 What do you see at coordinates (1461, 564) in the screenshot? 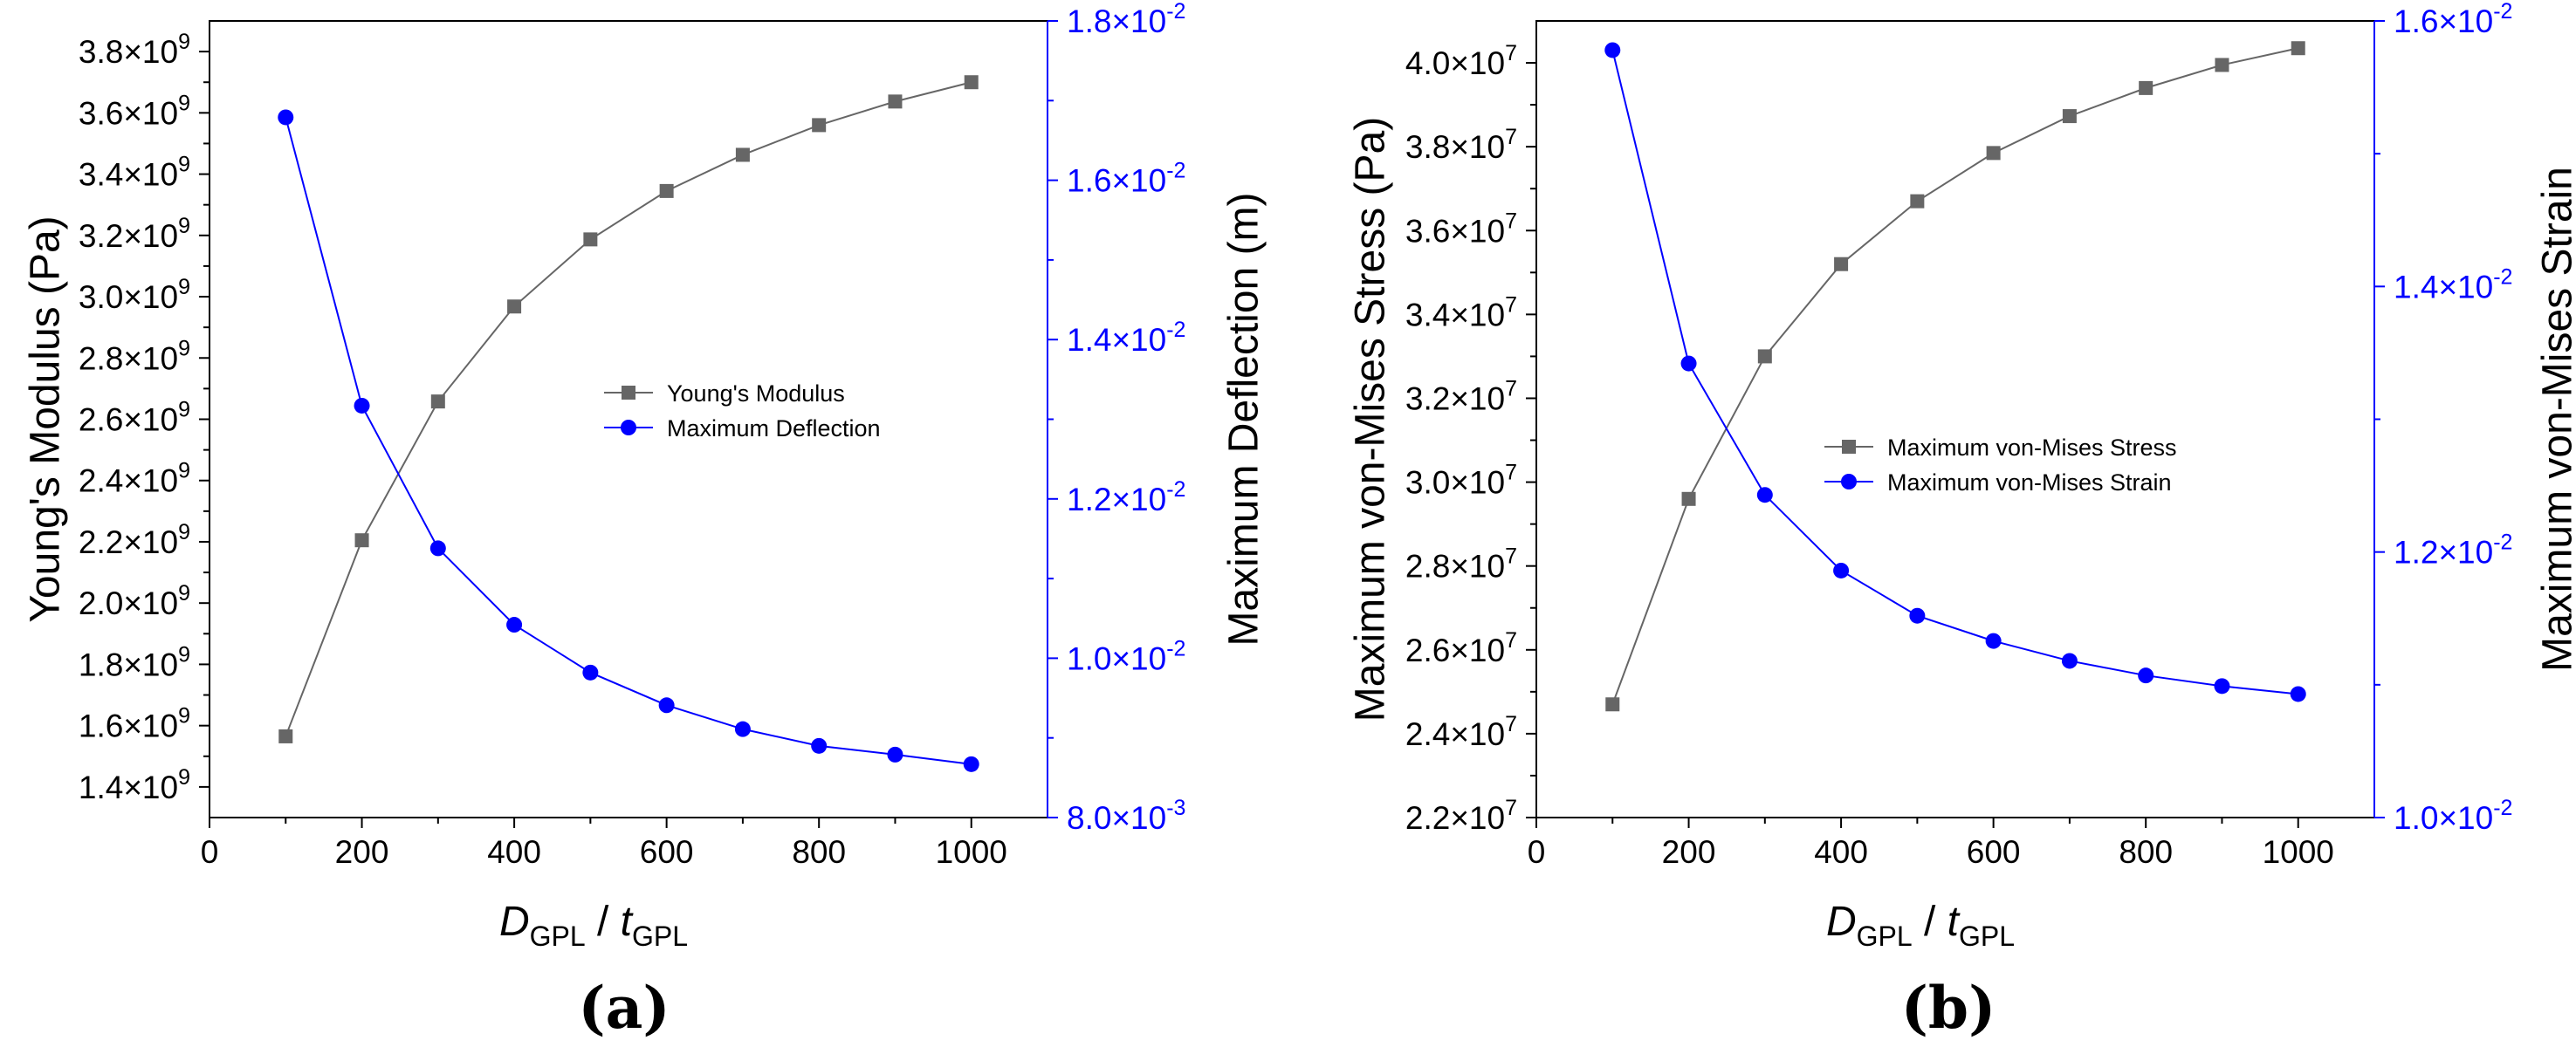
I see `left-y-tick-label: 2.8×10⁷` at bounding box center [1461, 564].